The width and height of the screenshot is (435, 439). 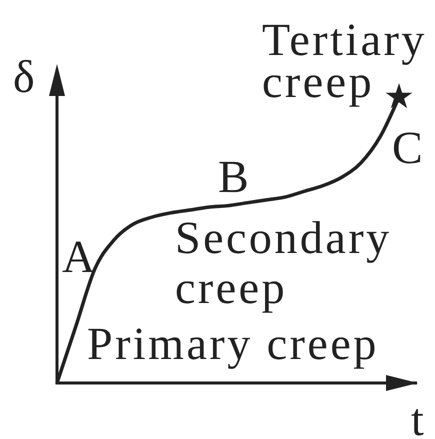 I want to click on annotation: A, so click(x=80, y=256).